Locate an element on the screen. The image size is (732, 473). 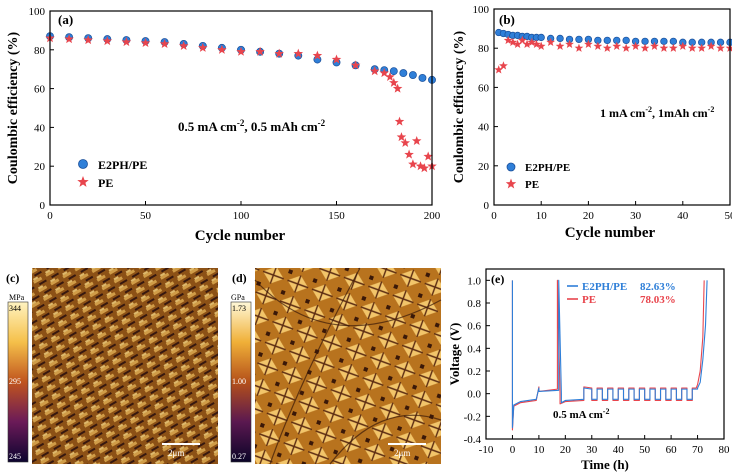
x-tick-label: 200 is located at coordinates (432, 216).